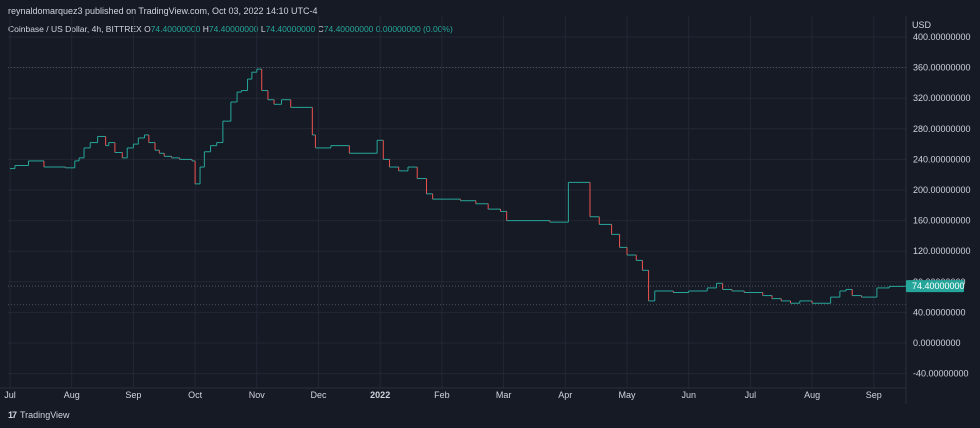 The image size is (980, 428). Describe the element at coordinates (348, 29) in the screenshot. I see `close-value: 74.40000000` at that location.